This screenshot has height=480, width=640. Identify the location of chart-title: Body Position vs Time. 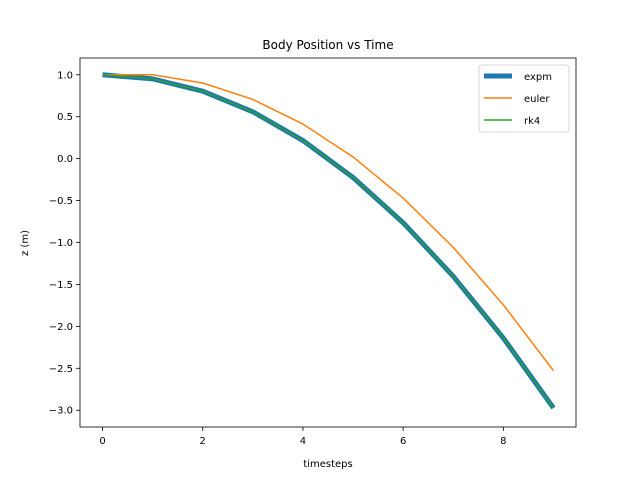
(327, 45).